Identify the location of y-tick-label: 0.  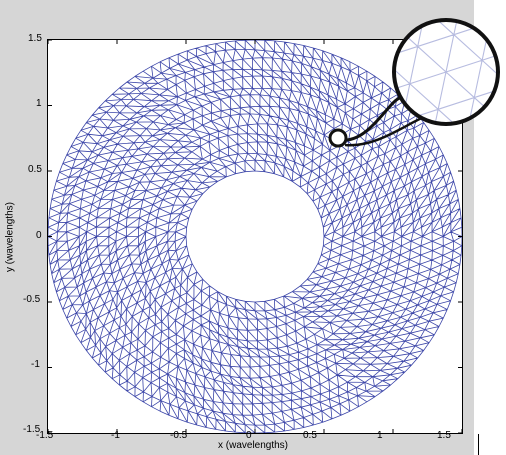
(39, 235).